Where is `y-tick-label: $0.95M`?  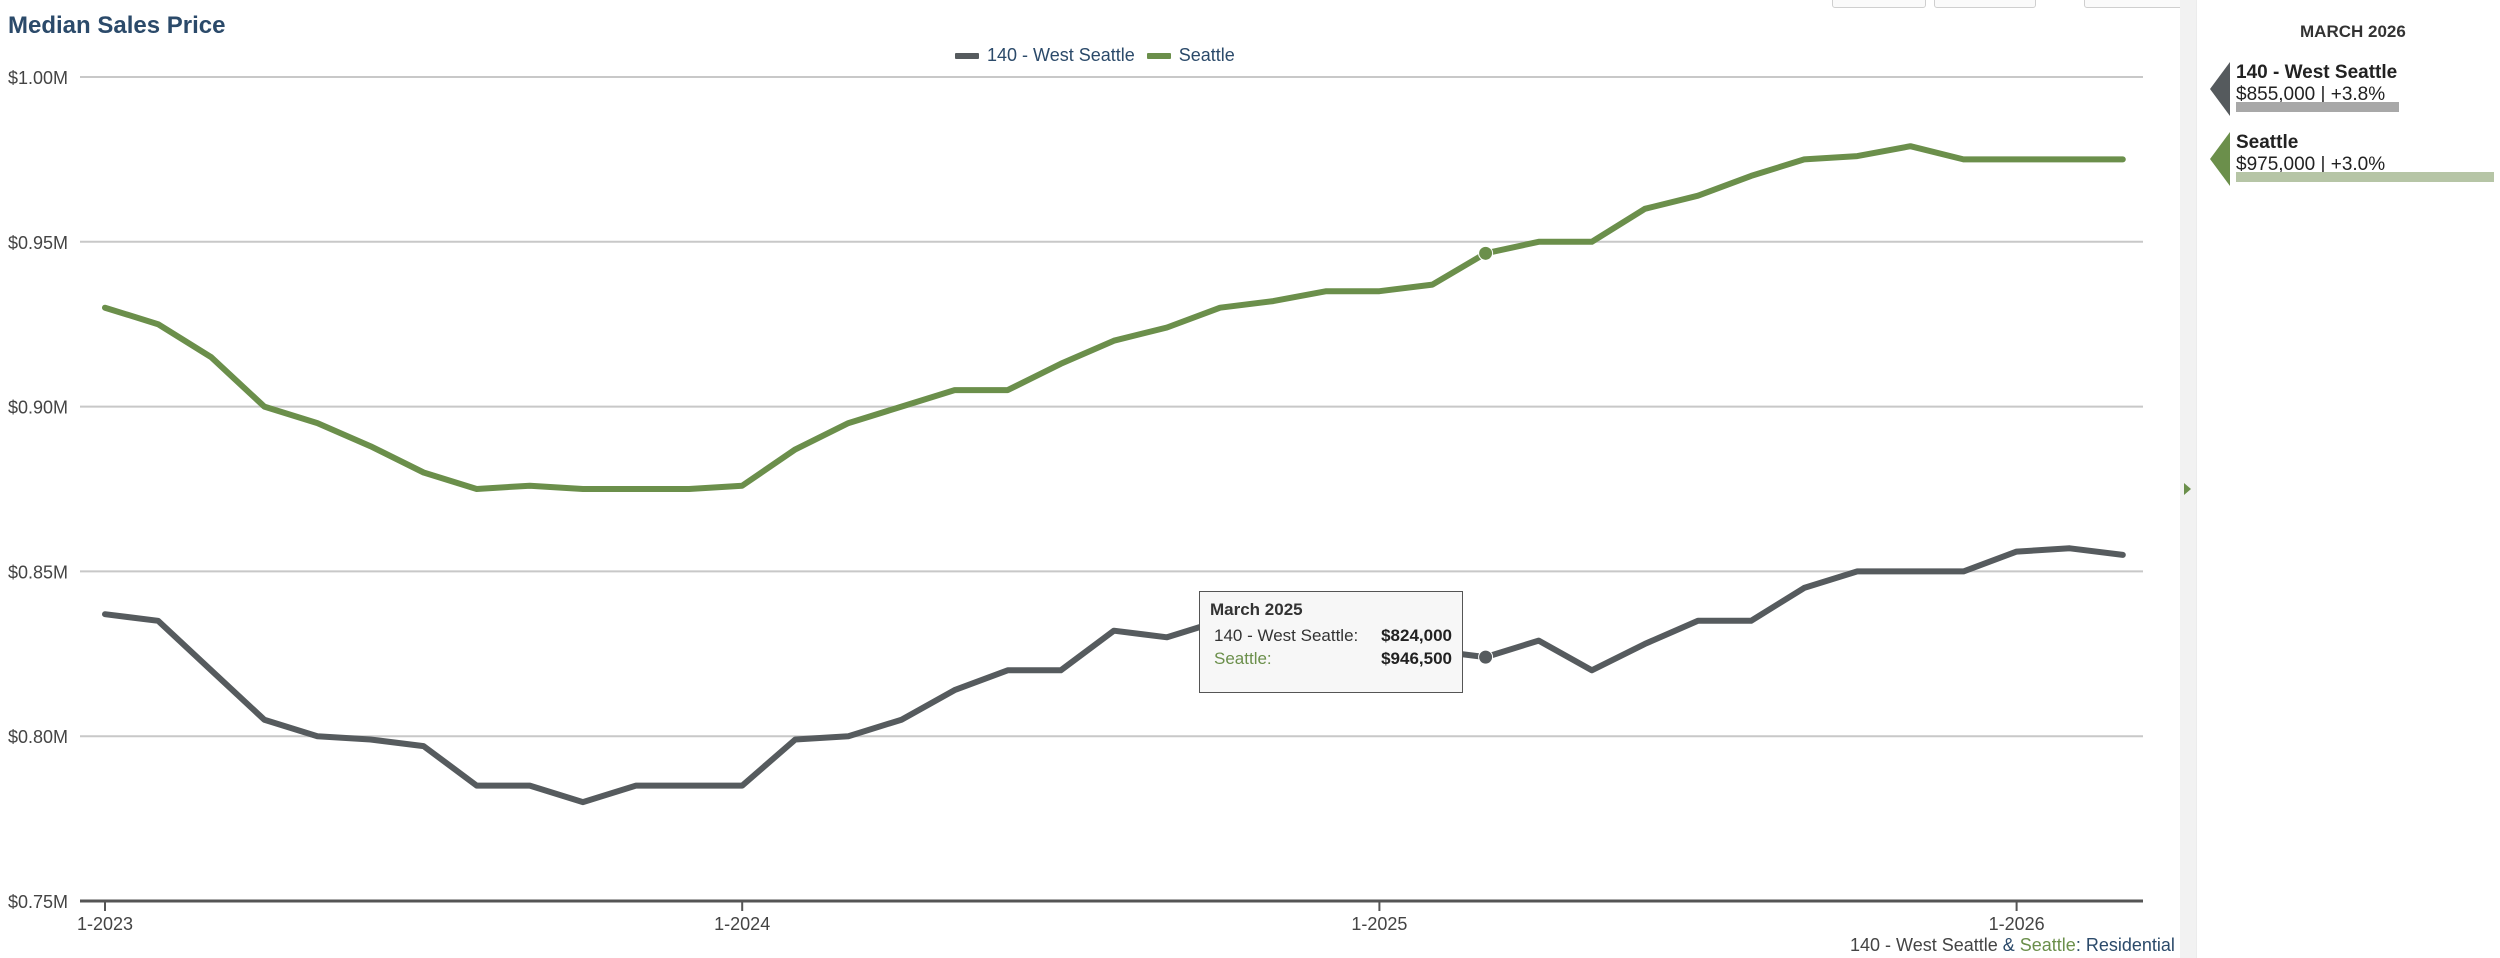 y-tick-label: $0.95M is located at coordinates (38, 243).